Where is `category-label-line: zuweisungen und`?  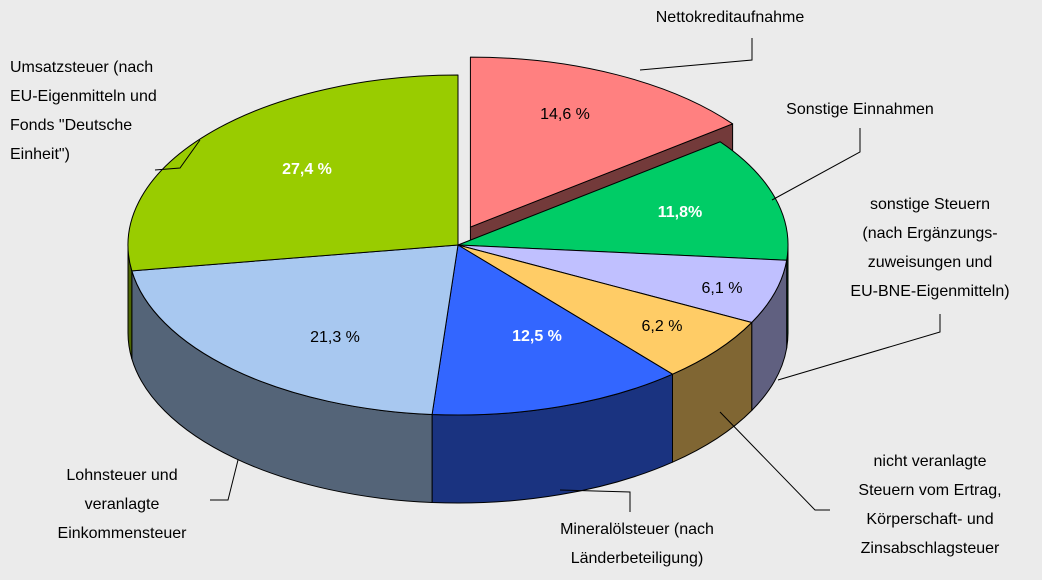
category-label-line: zuweisungen und is located at coordinates (930, 262).